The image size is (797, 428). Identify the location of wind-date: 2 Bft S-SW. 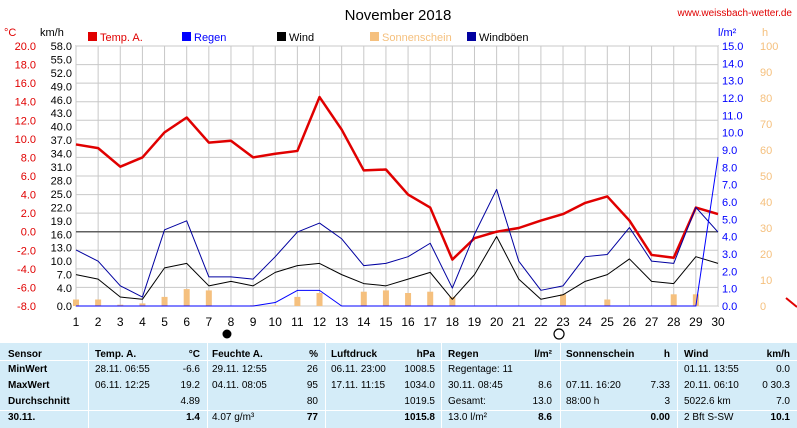
(709, 417).